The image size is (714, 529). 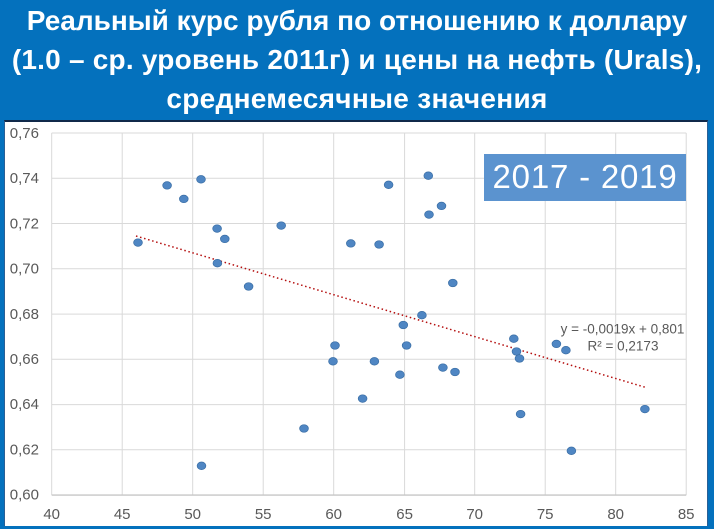 What do you see at coordinates (263, 514) in the screenshot?
I see `svg-text: 55` at bounding box center [263, 514].